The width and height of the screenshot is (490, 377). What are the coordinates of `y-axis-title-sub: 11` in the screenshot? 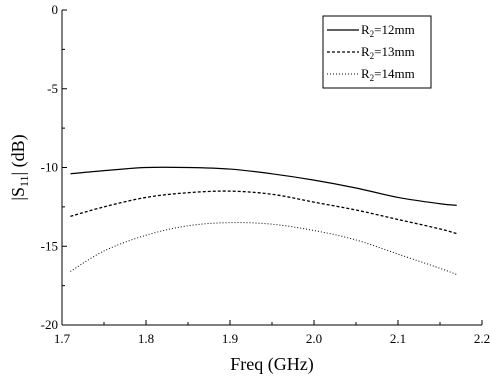 It's located at (24, 181).